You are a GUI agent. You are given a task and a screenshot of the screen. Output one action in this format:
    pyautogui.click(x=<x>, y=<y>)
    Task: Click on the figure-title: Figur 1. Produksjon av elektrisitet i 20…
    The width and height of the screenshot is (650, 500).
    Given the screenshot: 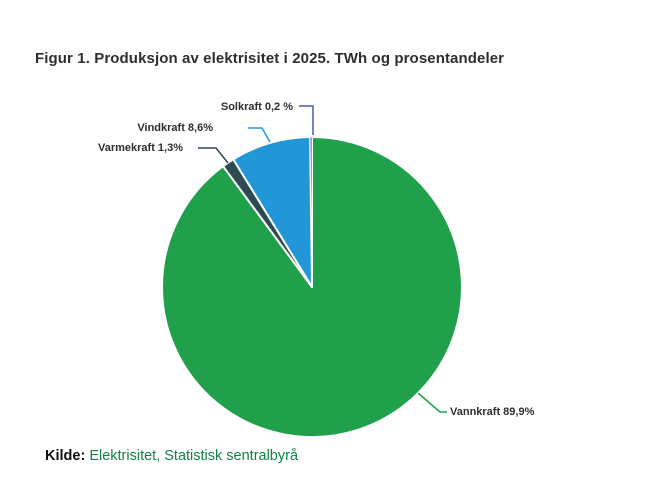 What is the action you would take?
    pyautogui.click(x=270, y=58)
    